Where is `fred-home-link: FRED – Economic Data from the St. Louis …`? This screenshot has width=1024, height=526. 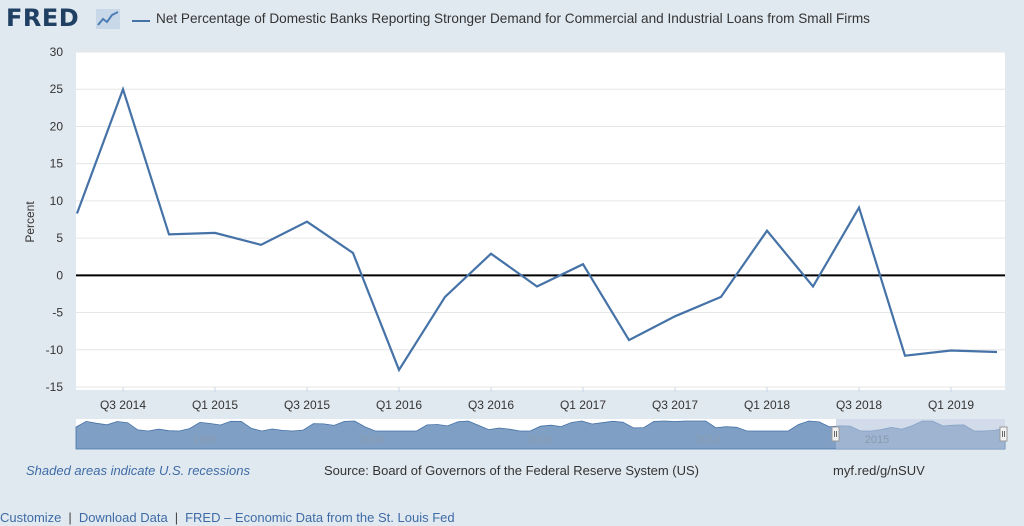
fred-home-link: FRED – Economic Data from the St. Louis … is located at coordinates (320, 517).